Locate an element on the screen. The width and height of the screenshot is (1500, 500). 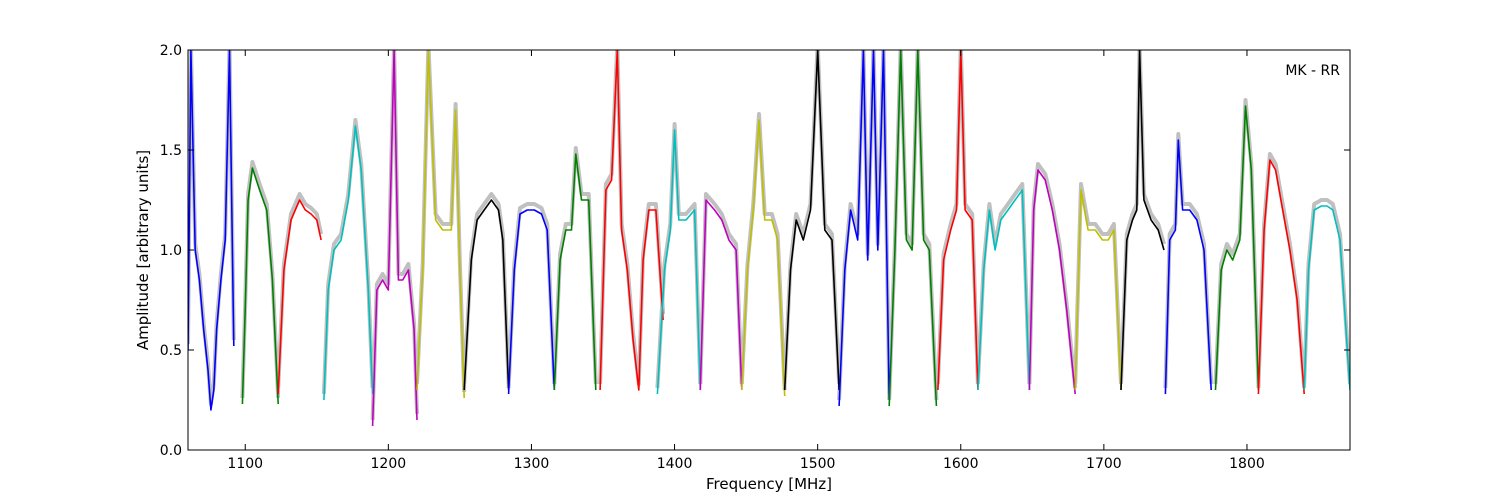
x-tick-label: 1200 is located at coordinates (389, 464).